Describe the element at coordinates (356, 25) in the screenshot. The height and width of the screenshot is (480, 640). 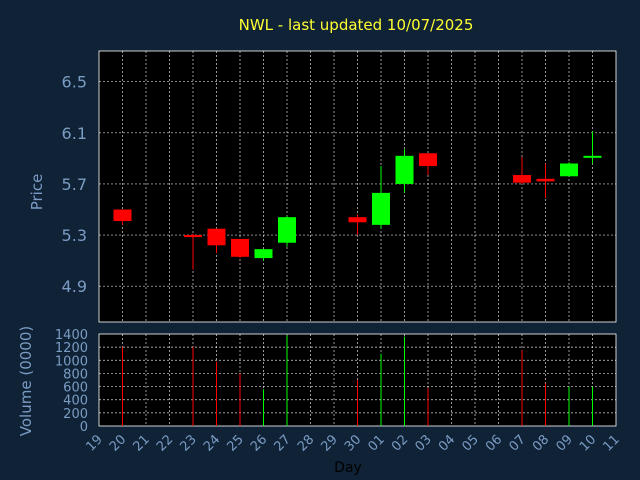
I see `chart-title: NWL - last updated 10/07/2025` at that location.